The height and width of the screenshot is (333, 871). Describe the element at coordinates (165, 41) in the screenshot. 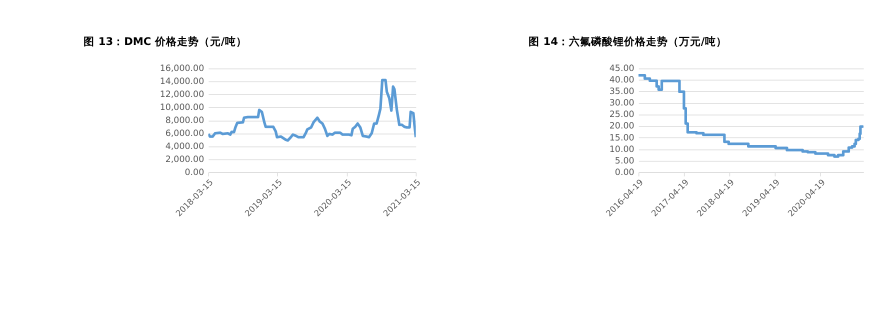

I see `chart-title: 图 13：DMC 价格走势（元/吨）` at that location.